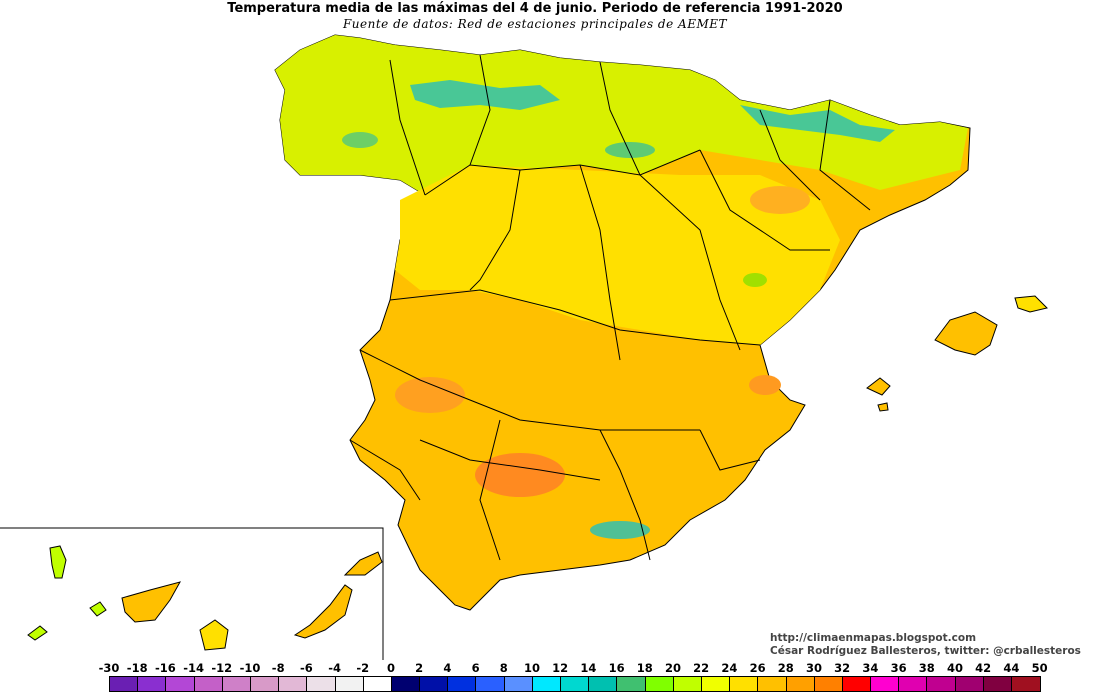 This screenshot has width=1098, height=696. Describe the element at coordinates (165, 668) in the screenshot. I see `legend-tick: -16` at that location.